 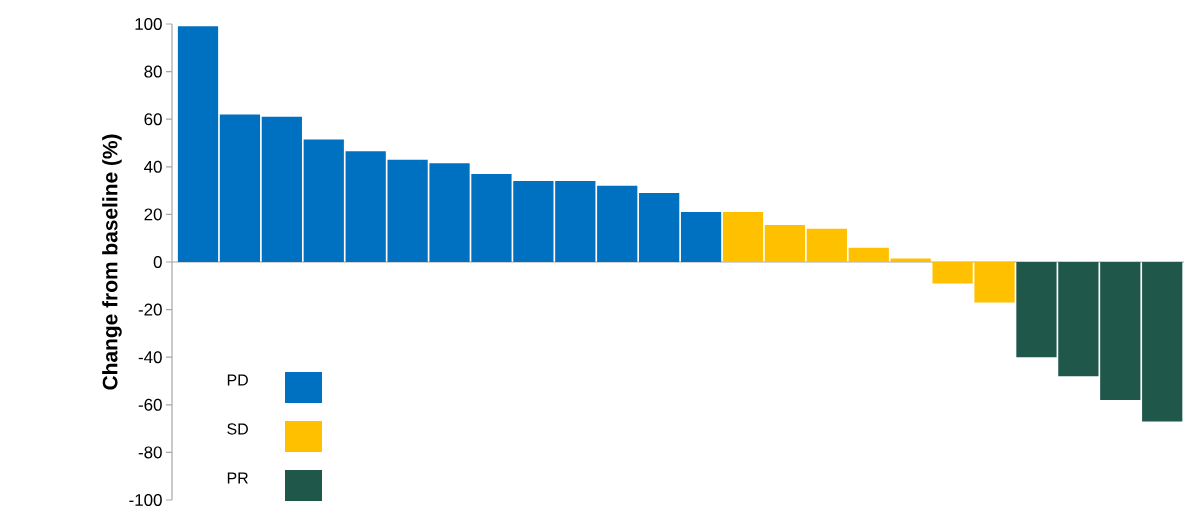 What do you see at coordinates (145, 499) in the screenshot?
I see `y-tick-label: -100` at bounding box center [145, 499].